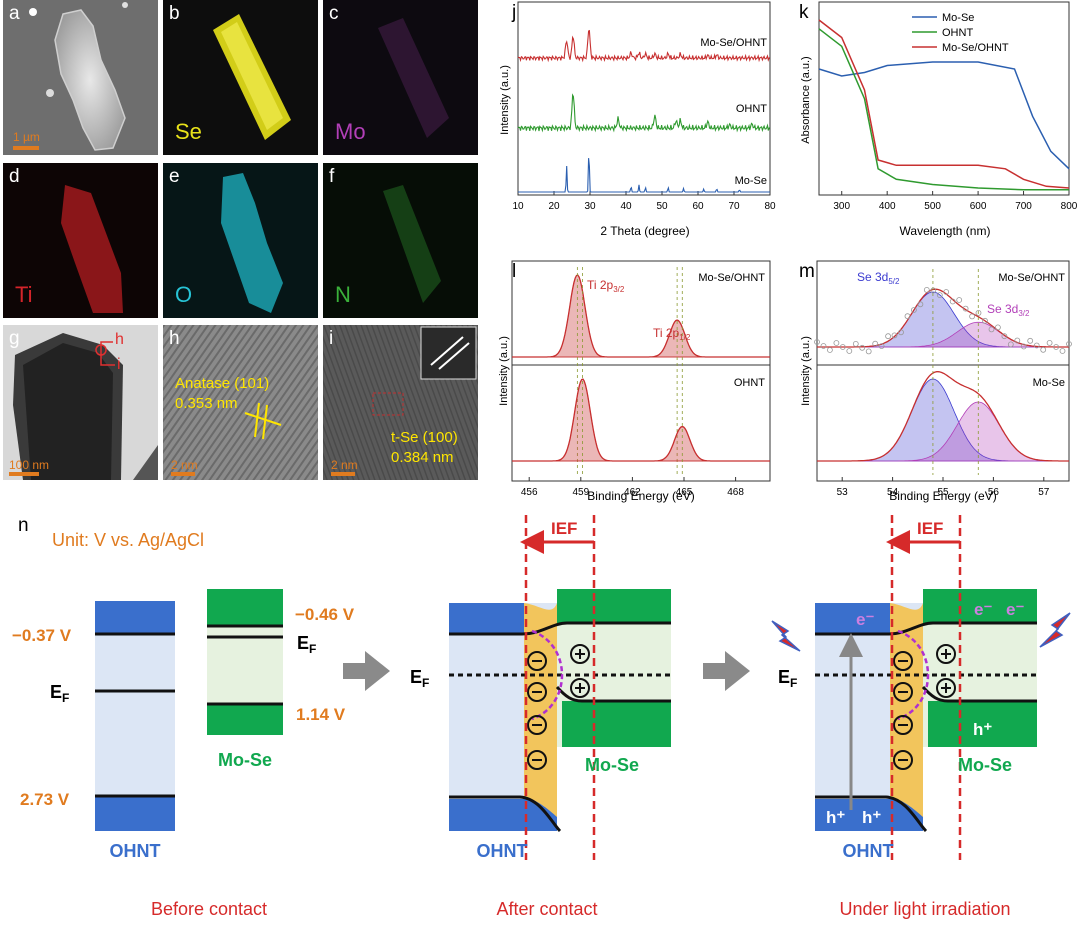 The height and width of the screenshot is (925, 1080). I want to click on panel-label-j: j, so click(513, 12).